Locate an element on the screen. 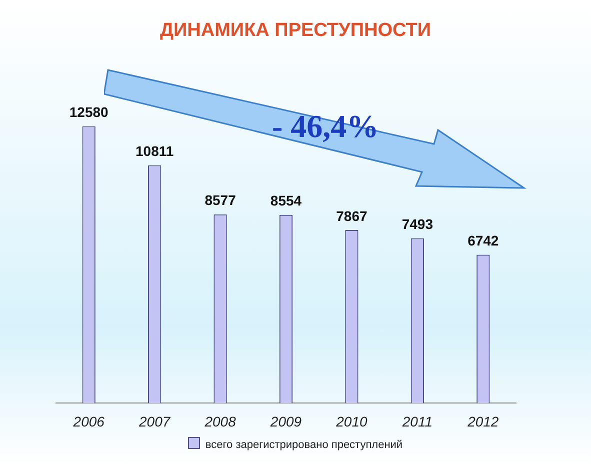 The width and height of the screenshot is (591, 468). x-tick-label: 2009 is located at coordinates (285, 421).